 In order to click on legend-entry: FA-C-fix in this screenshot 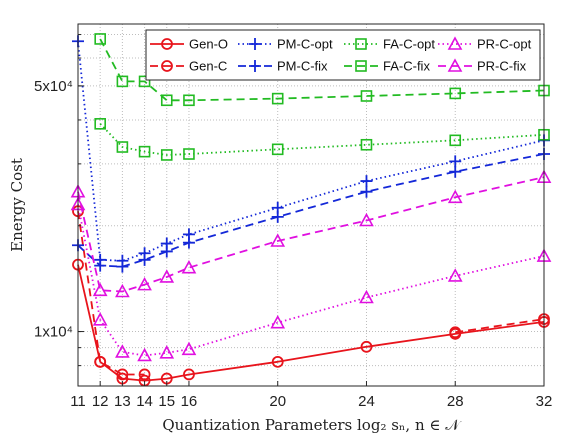, I will do `click(387, 66)`.